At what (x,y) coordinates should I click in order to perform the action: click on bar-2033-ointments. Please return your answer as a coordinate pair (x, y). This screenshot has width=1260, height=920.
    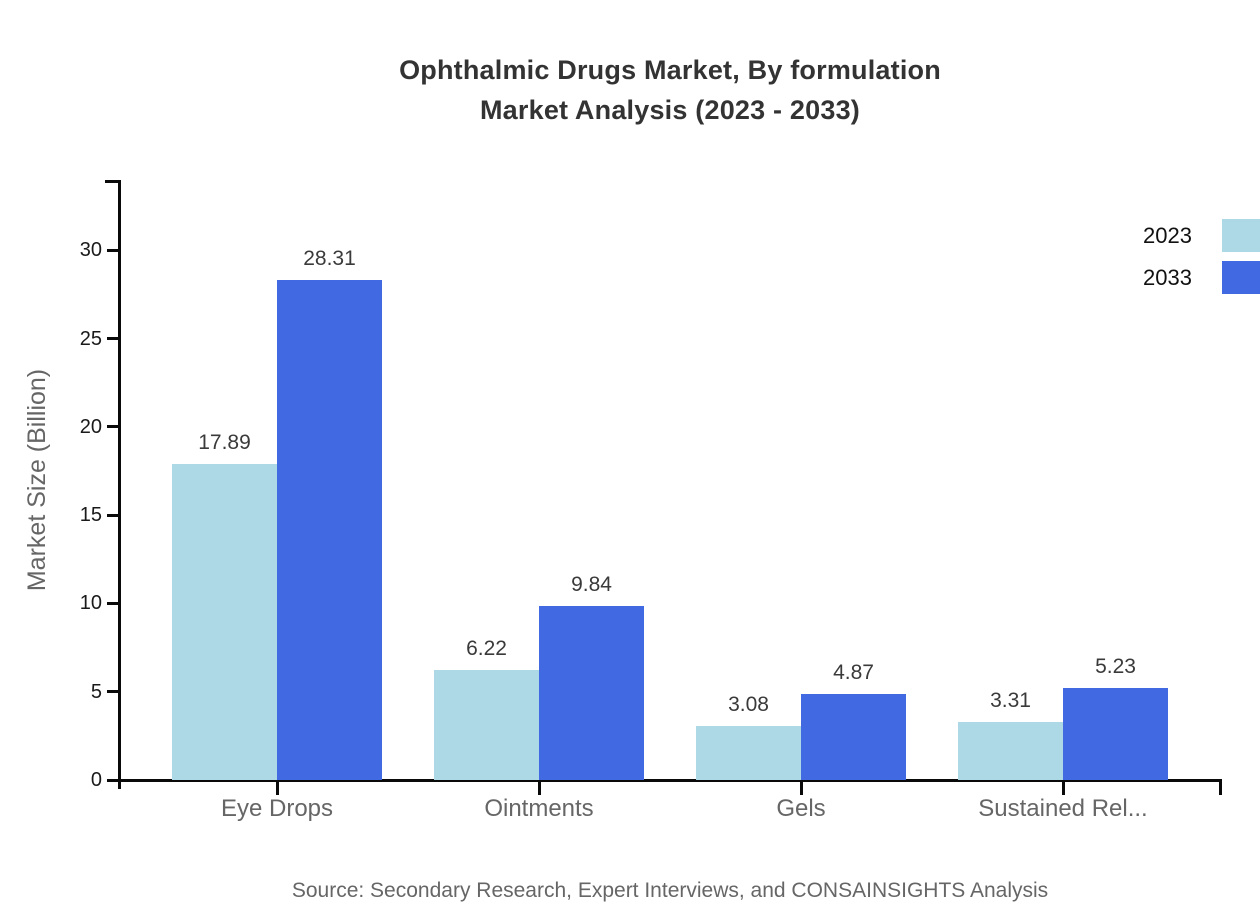
    Looking at the image, I should click on (591, 693).